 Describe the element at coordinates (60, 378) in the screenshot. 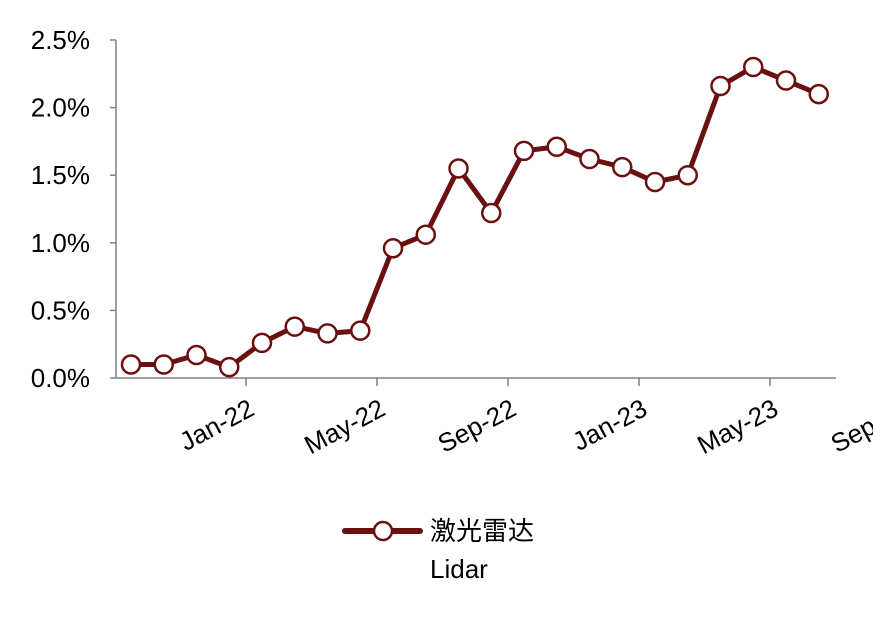

I see `y-tick-label: 0.0%` at that location.